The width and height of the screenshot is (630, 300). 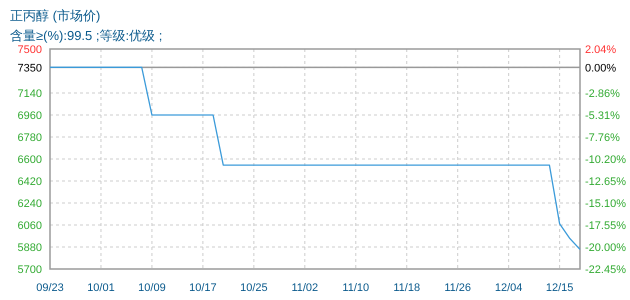 I want to click on y2-tick-label: -12.65%, so click(x=605, y=182).